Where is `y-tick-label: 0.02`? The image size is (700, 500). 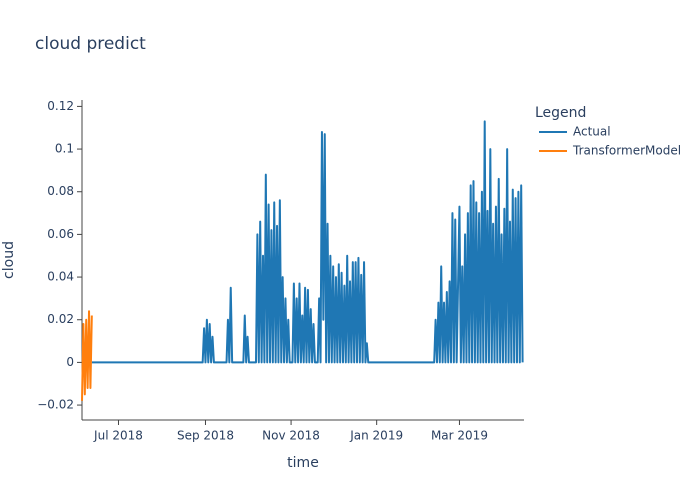
y-tick-label: 0.02 is located at coordinates (60, 319).